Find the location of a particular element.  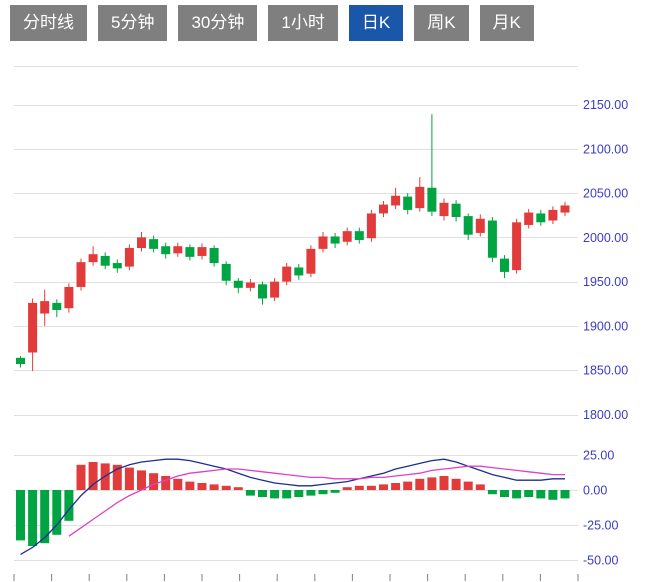

macd-histogram is located at coordinates (293, 504).